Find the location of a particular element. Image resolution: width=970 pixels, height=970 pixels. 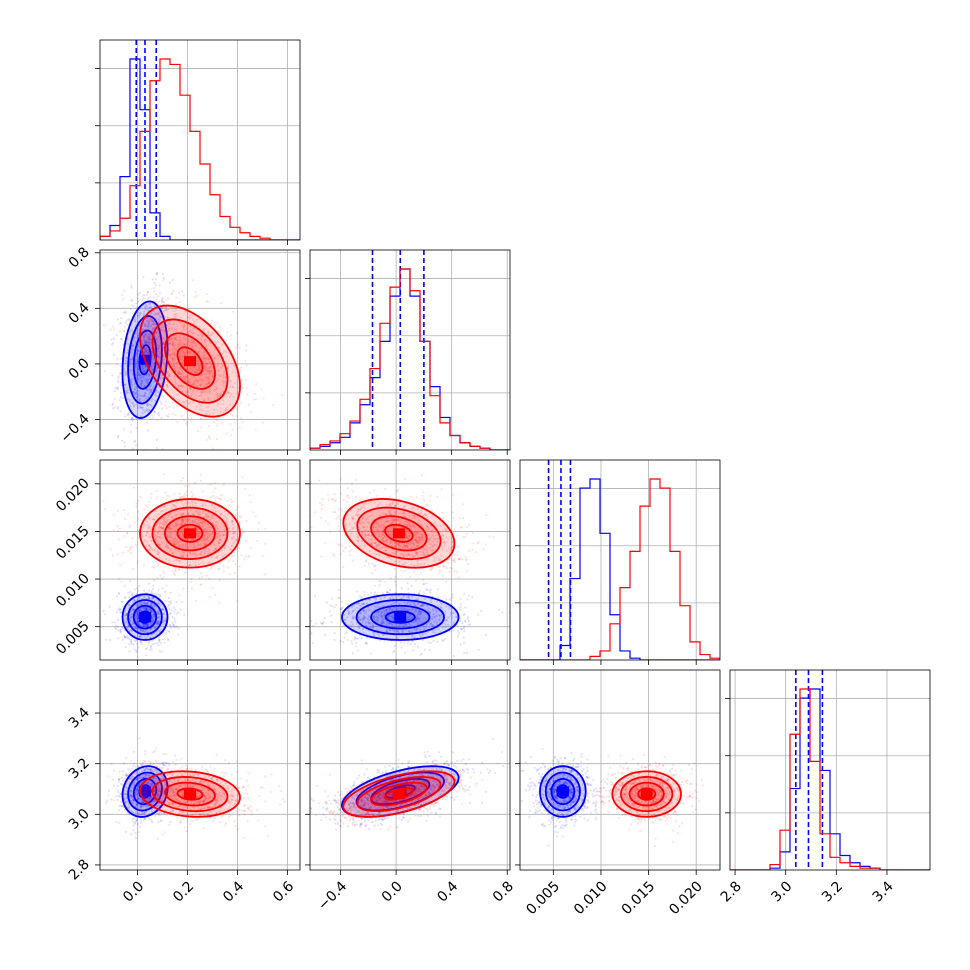

y-tick-label: 0.4 is located at coordinates (79, 313).